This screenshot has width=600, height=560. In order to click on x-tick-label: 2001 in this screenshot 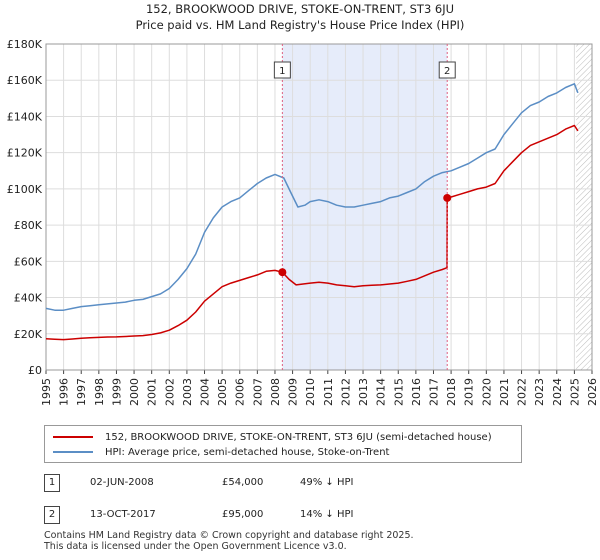, I will do `click(152, 392)`.